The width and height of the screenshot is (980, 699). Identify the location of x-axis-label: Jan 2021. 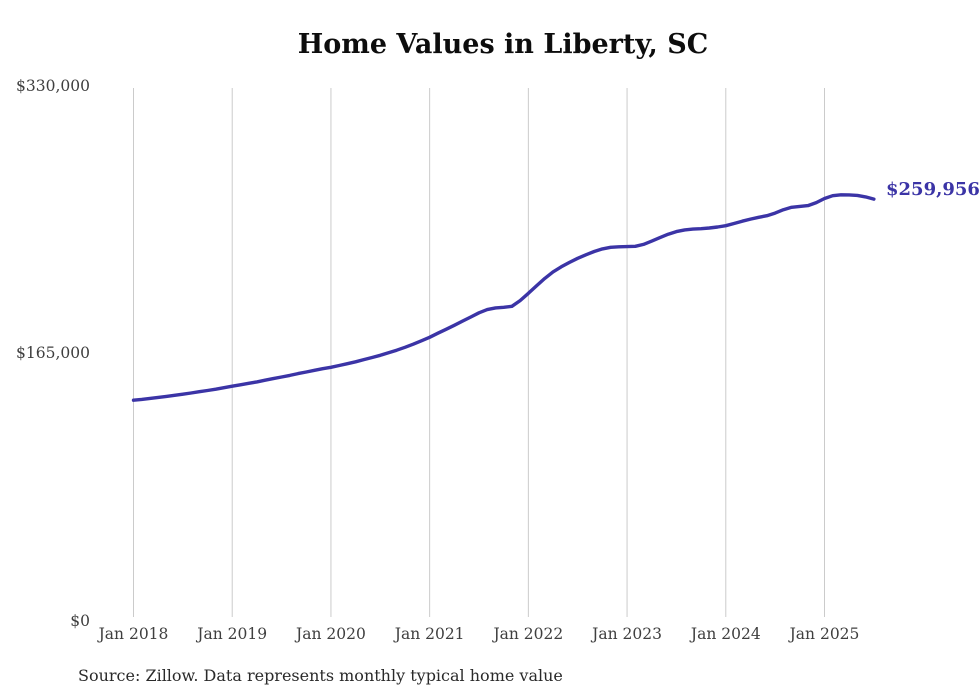
(429, 634).